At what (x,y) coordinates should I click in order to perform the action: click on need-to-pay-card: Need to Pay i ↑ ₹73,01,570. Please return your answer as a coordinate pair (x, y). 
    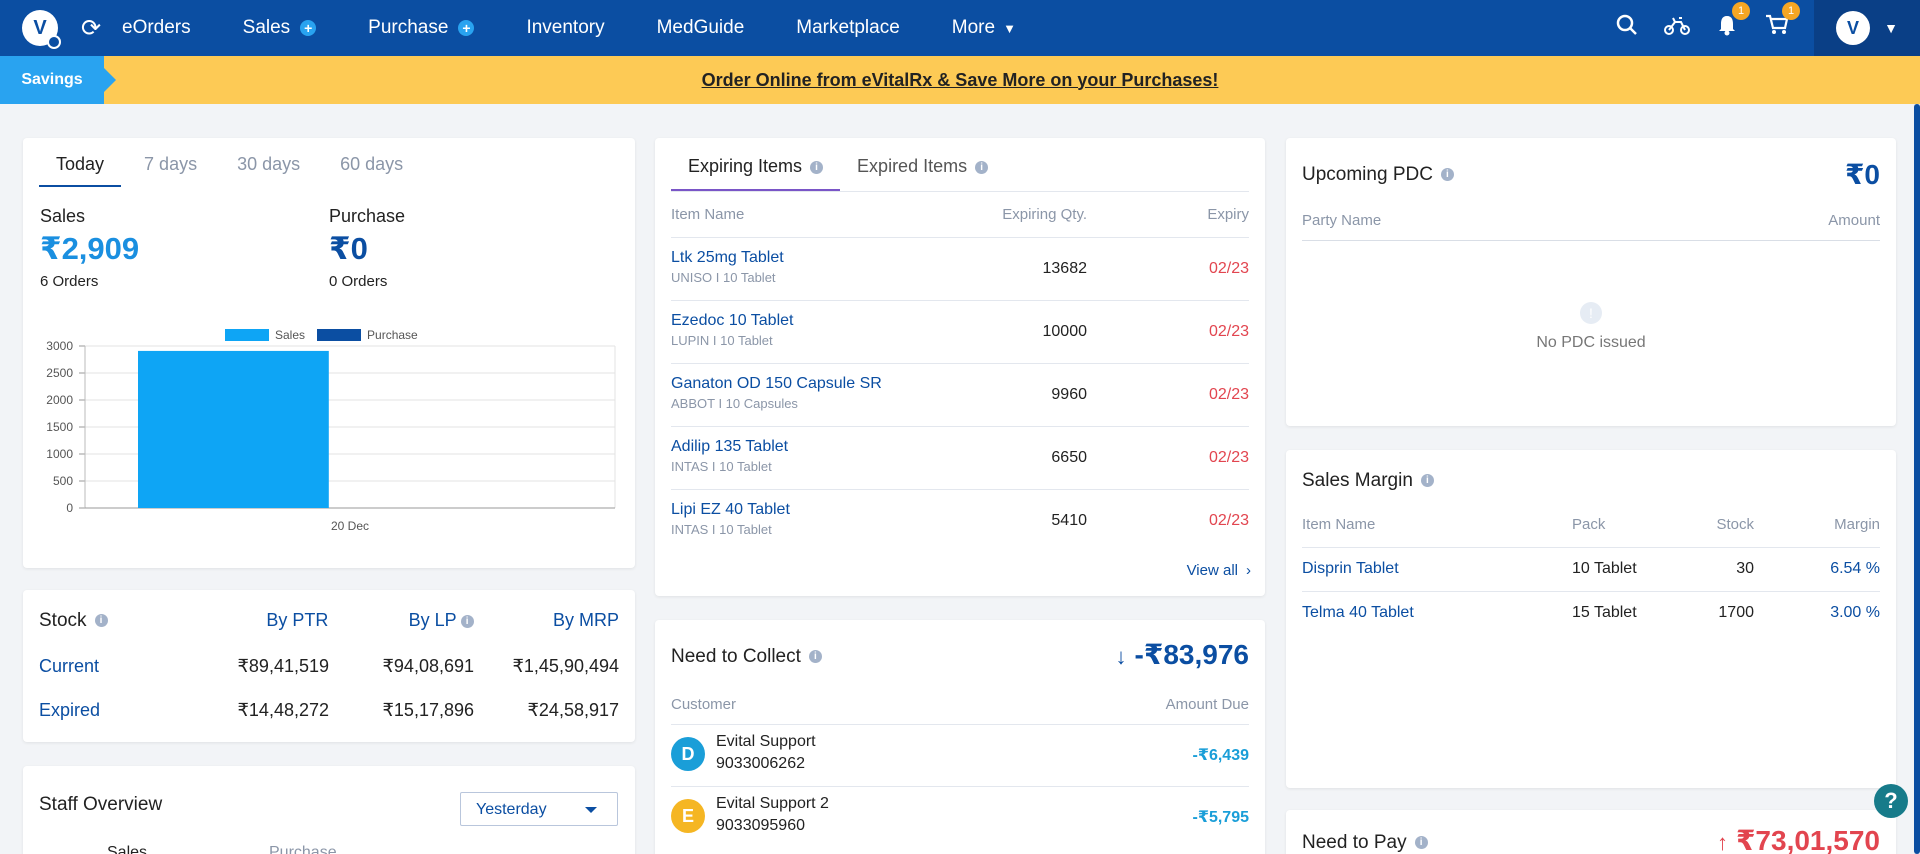
    Looking at the image, I should click on (1591, 832).